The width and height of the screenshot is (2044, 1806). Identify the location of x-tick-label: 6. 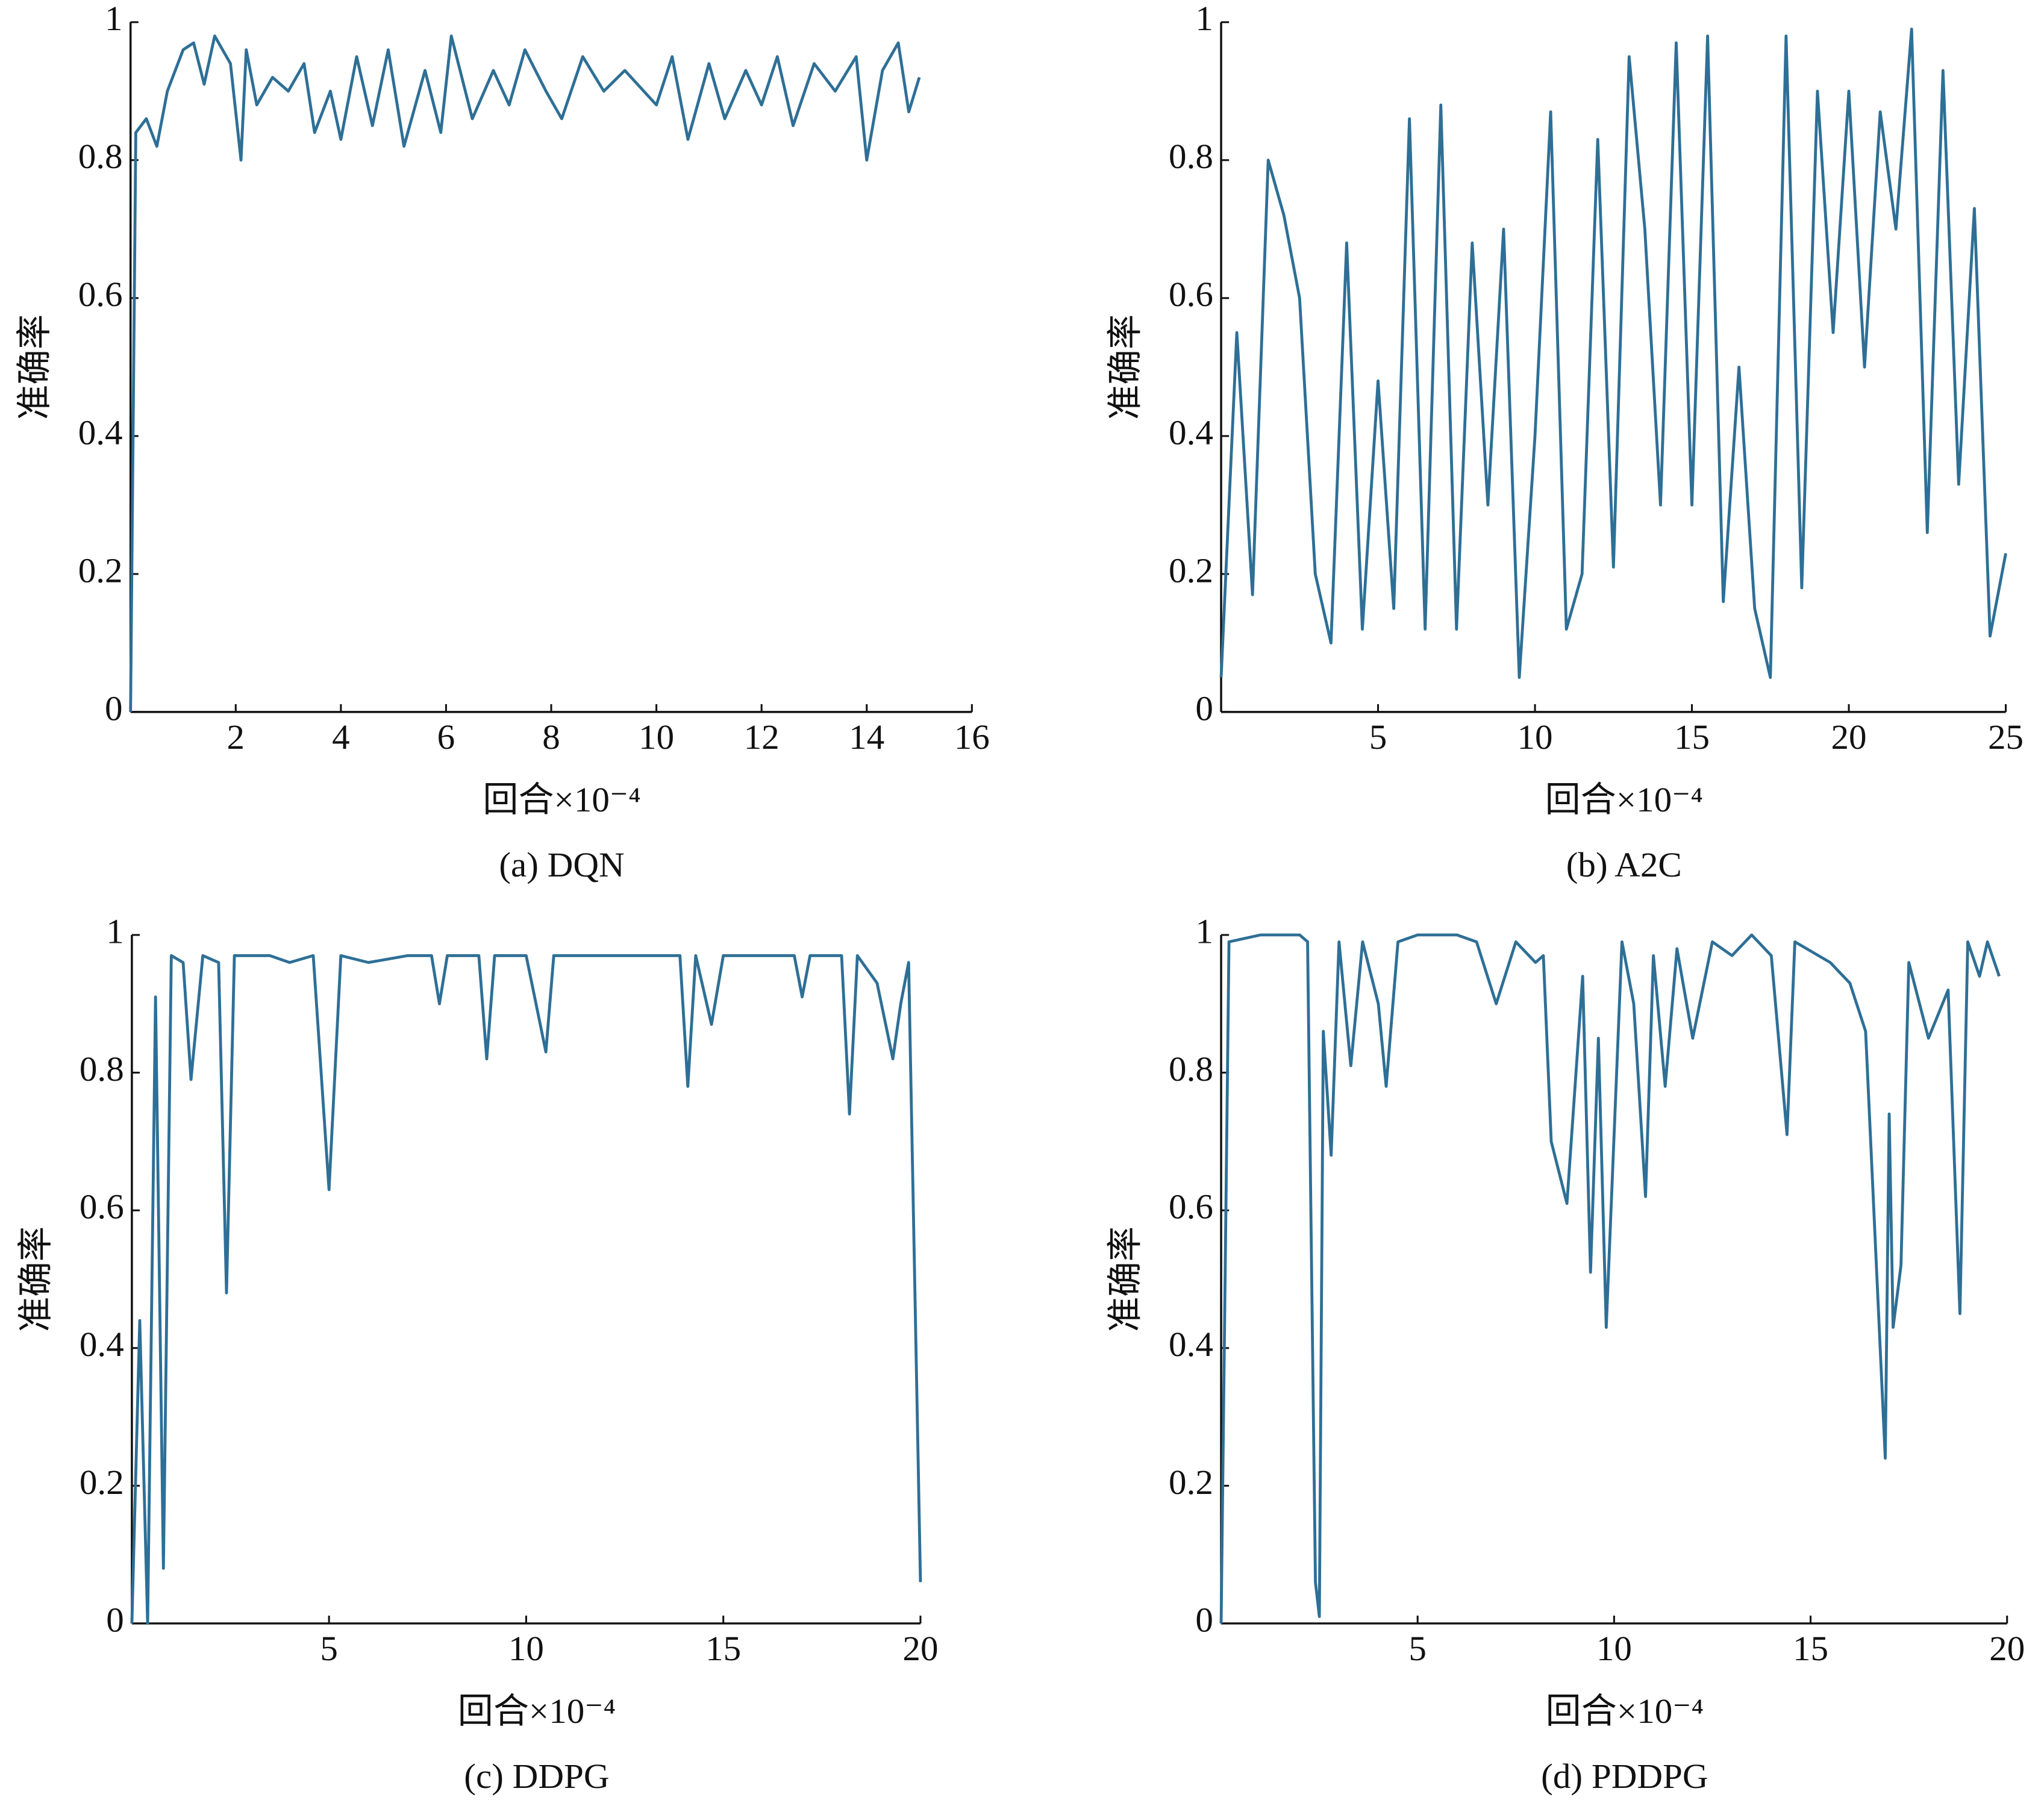
(446, 737).